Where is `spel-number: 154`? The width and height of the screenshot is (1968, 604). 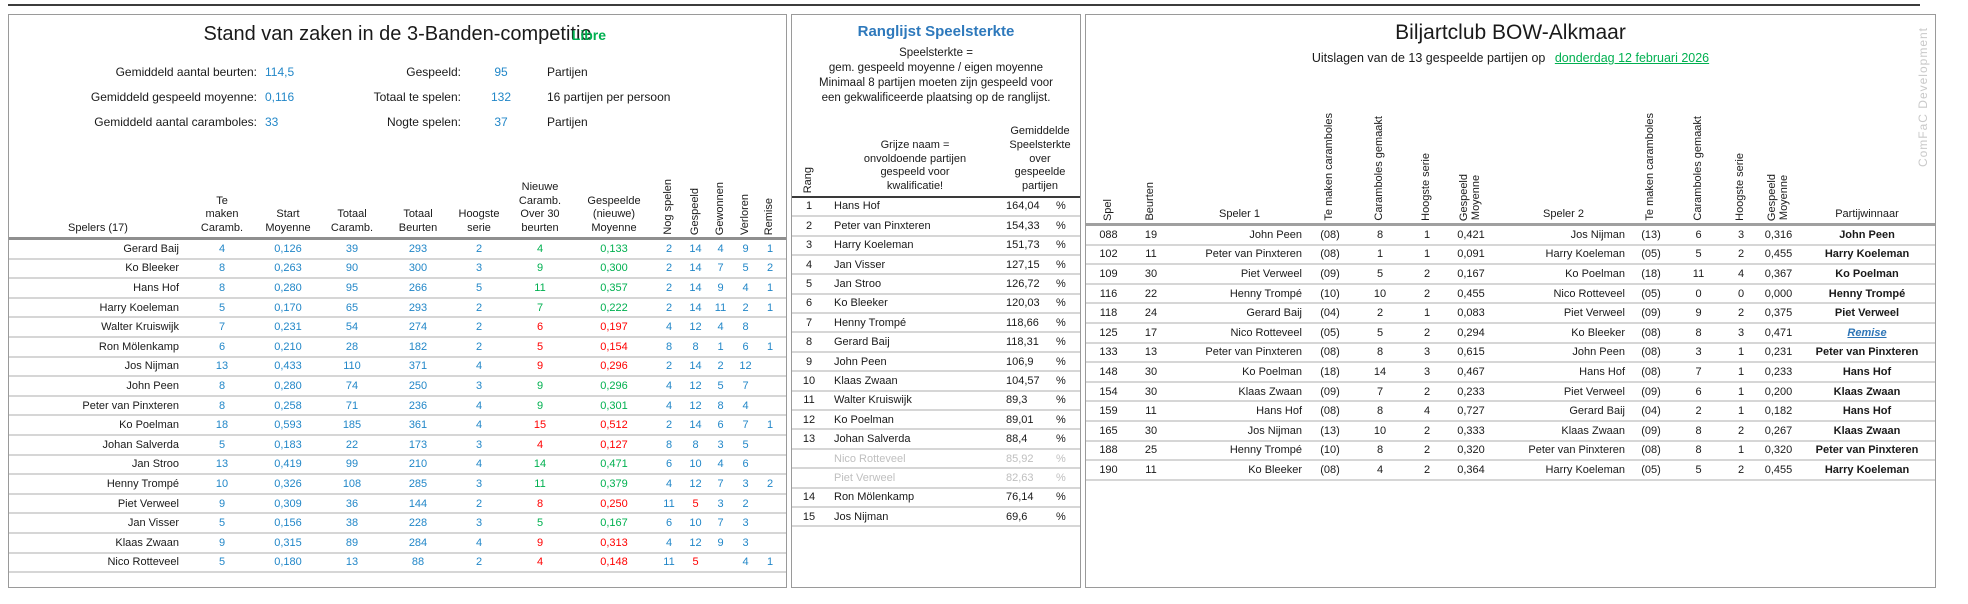
spel-number: 154 is located at coordinates (1108, 391).